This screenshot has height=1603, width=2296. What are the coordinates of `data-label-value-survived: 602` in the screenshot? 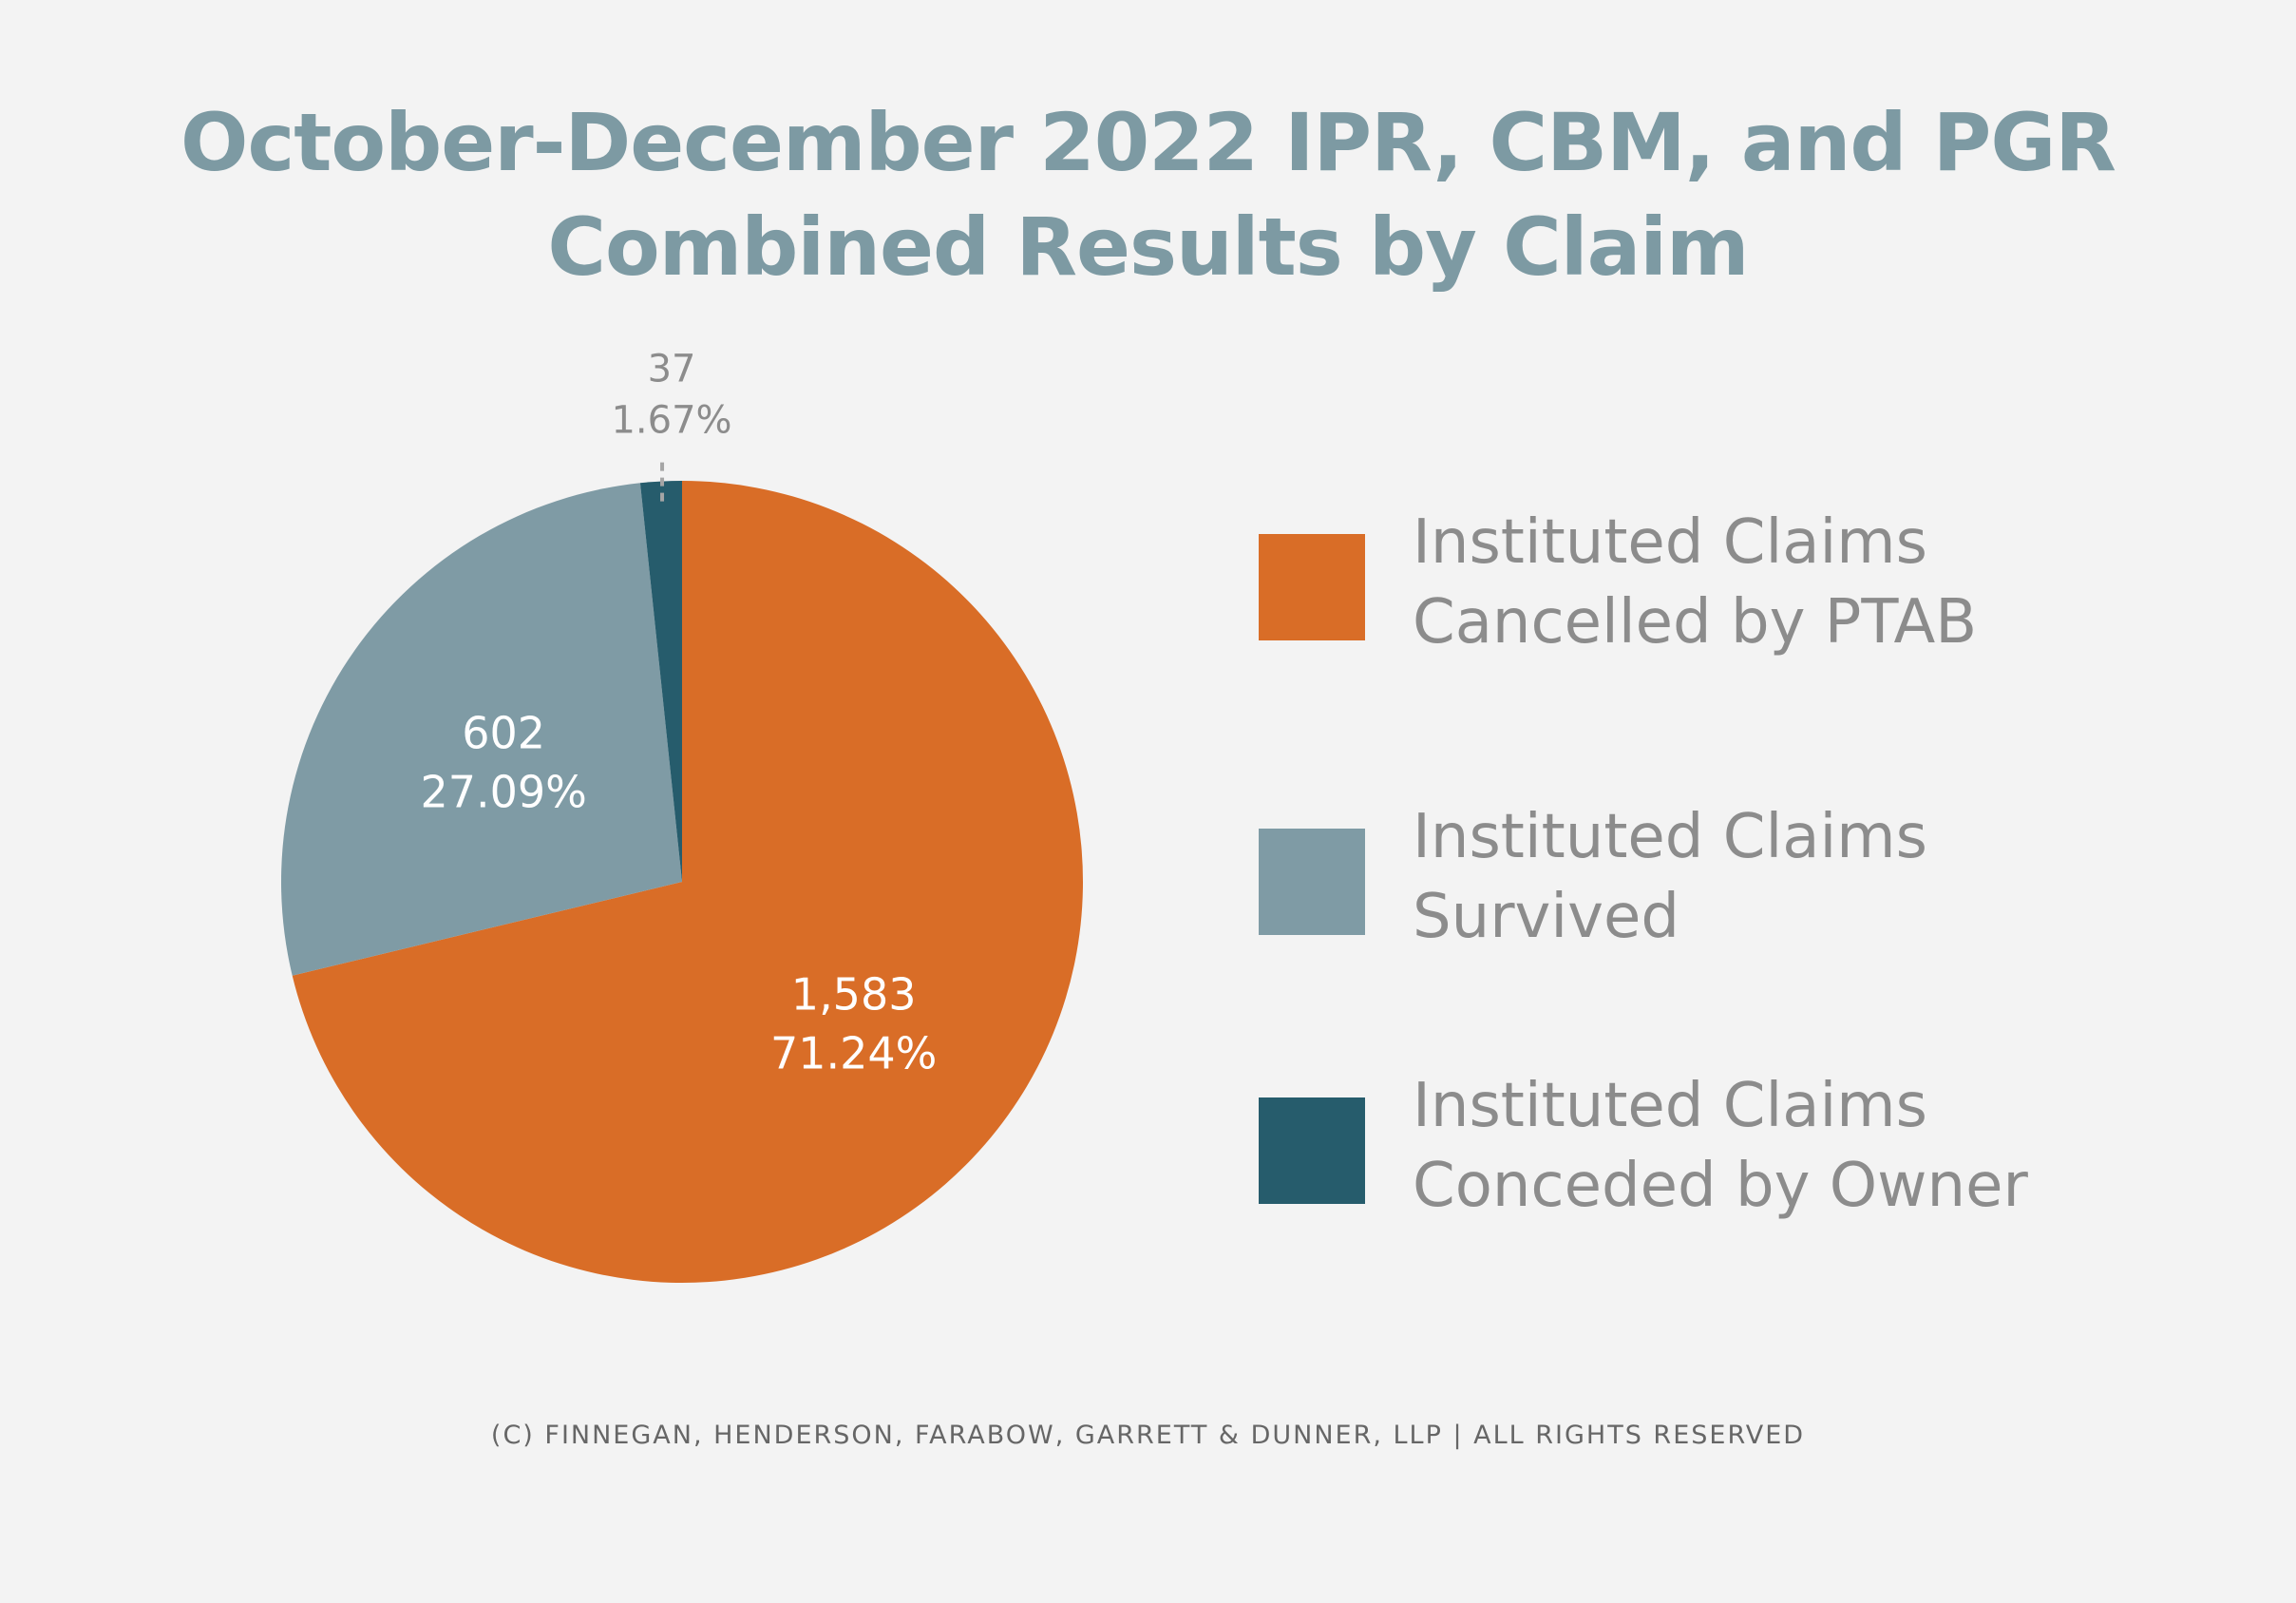 It's located at (503, 732).